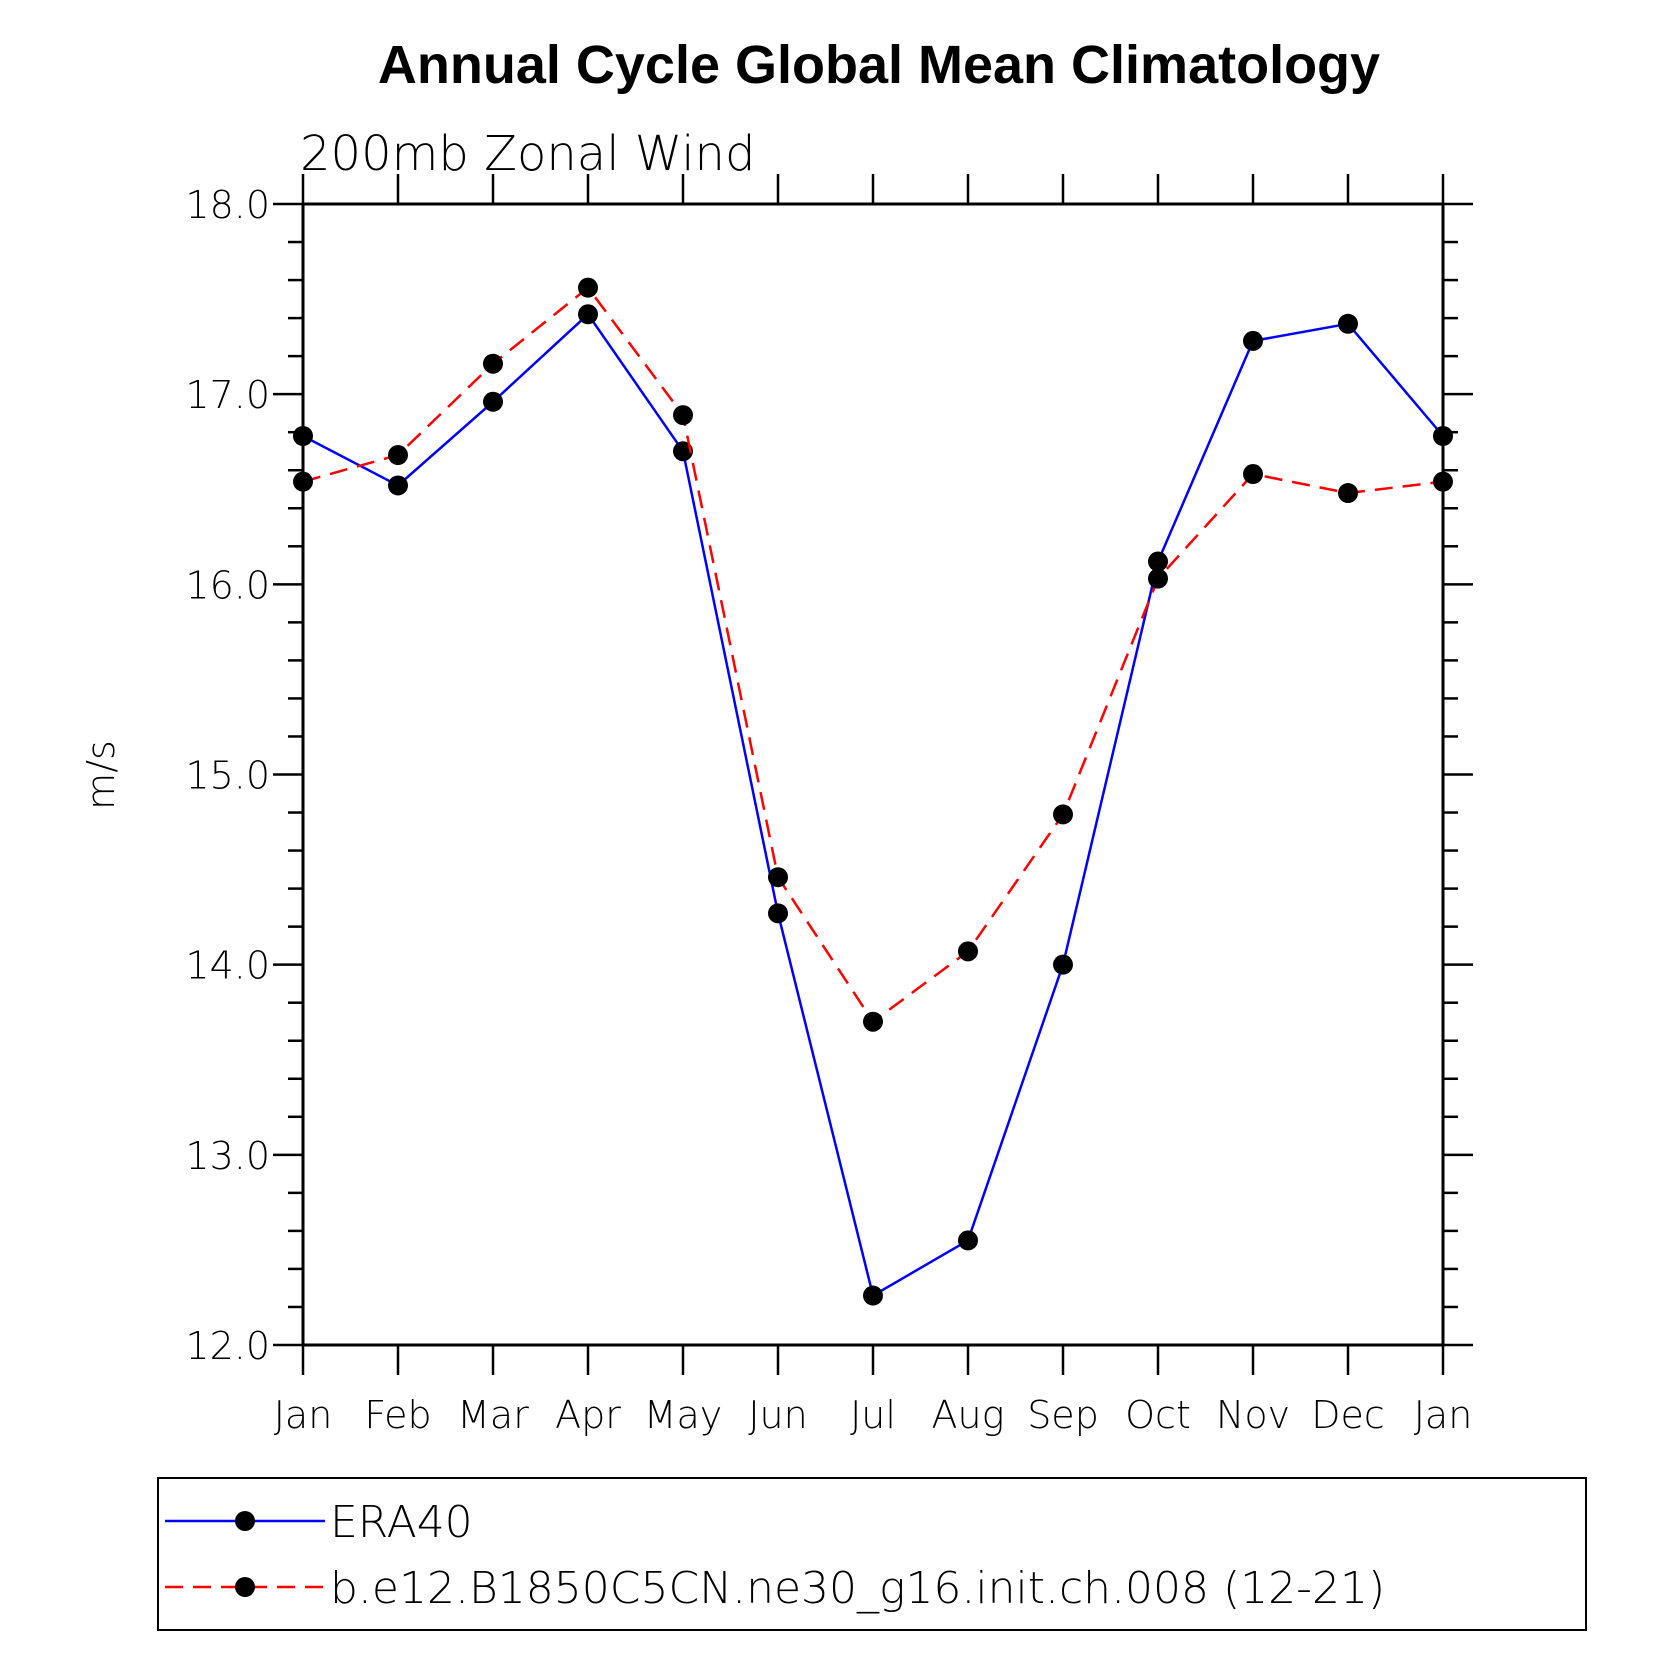 This screenshot has height=1658, width=1658. What do you see at coordinates (1158, 1415) in the screenshot?
I see `x-tick-label: Oct` at bounding box center [1158, 1415].